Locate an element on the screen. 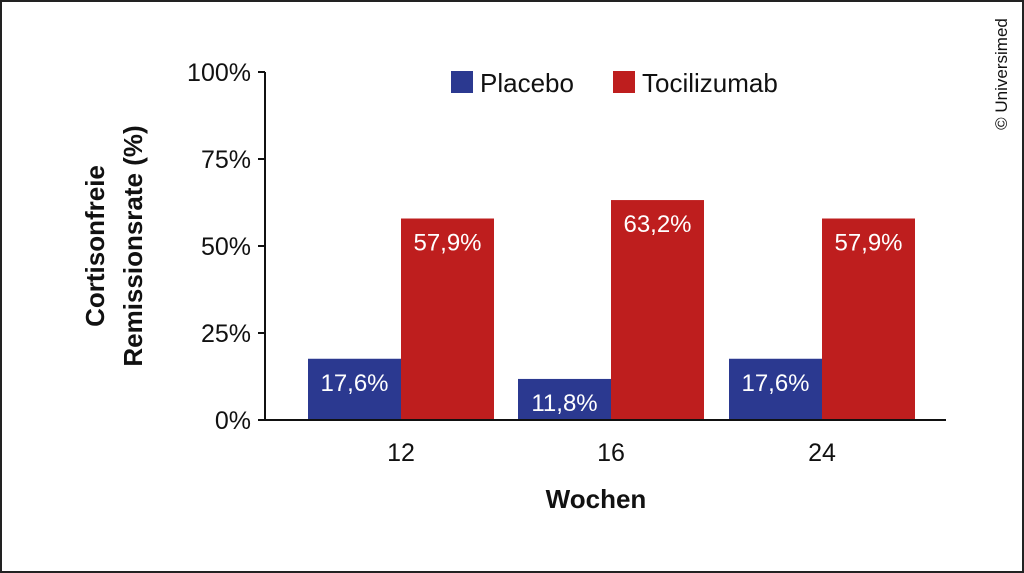  copyright-notice: © Universimed is located at coordinates (1001, 74).